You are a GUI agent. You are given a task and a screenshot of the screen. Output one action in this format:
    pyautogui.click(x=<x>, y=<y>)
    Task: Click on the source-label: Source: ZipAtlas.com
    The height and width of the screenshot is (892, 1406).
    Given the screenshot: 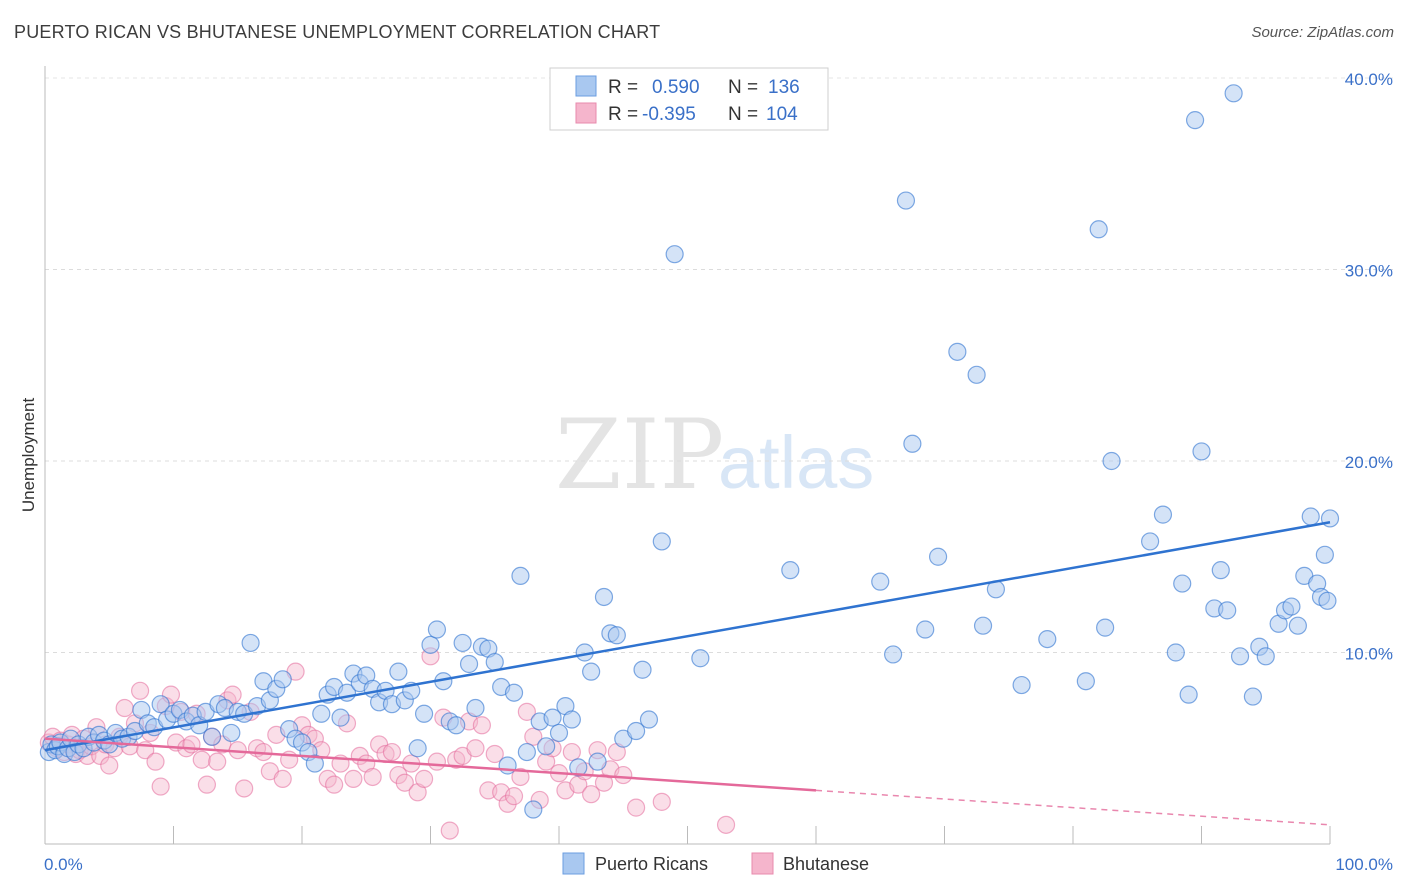 What is the action you would take?
    pyautogui.click(x=1322, y=32)
    